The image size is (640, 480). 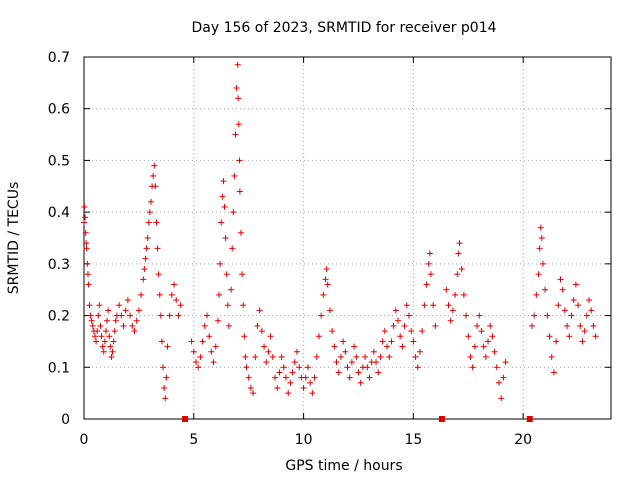 What do you see at coordinates (59, 110) in the screenshot?
I see `y-tick-label: 0.6` at bounding box center [59, 110].